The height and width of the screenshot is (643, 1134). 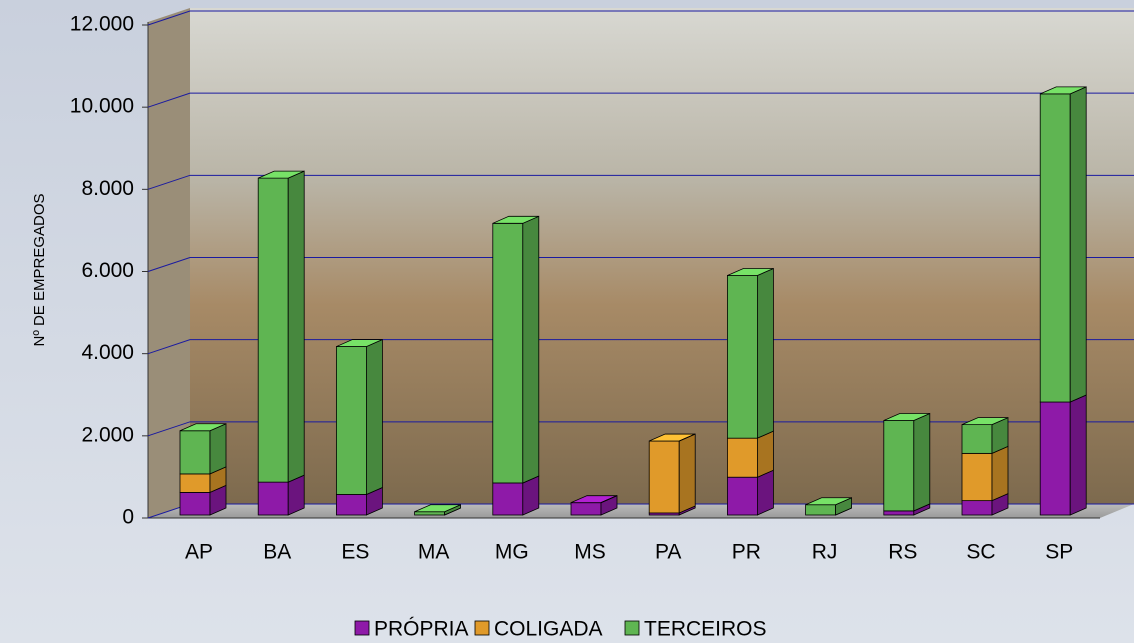 What do you see at coordinates (107, 188) in the screenshot?
I see `y-tick-label: 8.000` at bounding box center [107, 188].